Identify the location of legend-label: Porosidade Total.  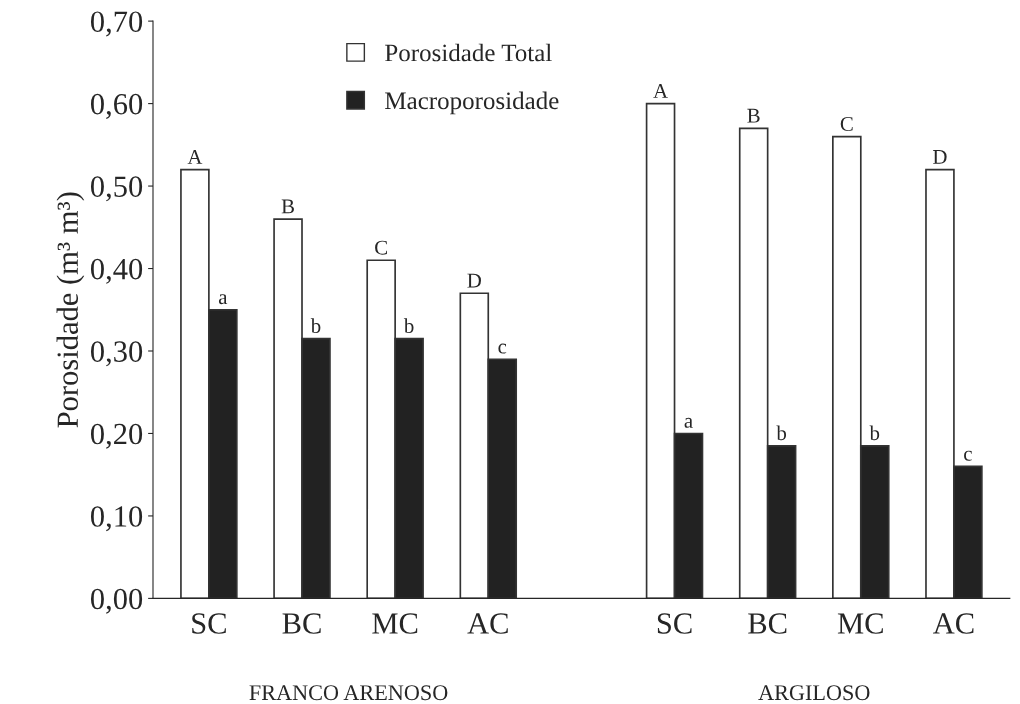
(468, 52).